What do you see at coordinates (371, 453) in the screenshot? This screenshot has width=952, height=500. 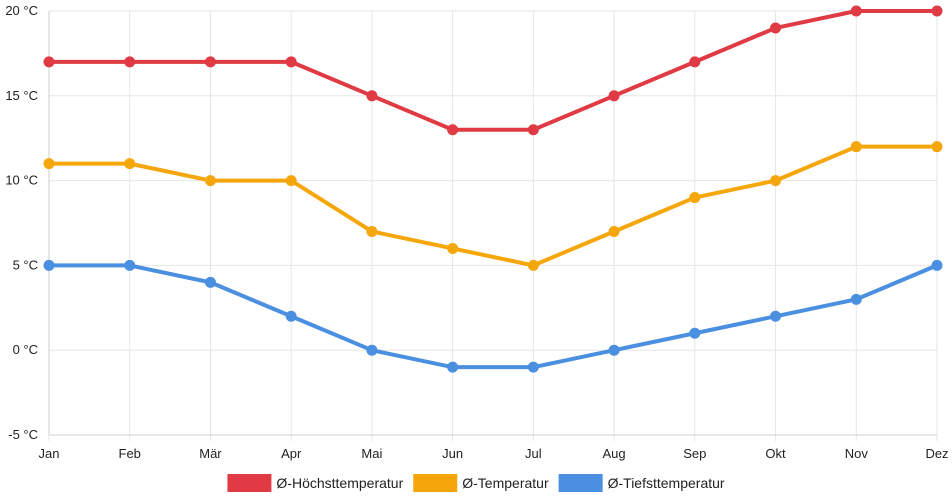 I see `x-tick-label: Mai` at bounding box center [371, 453].